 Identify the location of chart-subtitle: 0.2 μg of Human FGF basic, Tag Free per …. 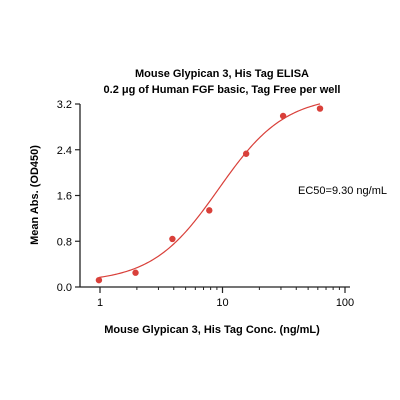
(222, 90).